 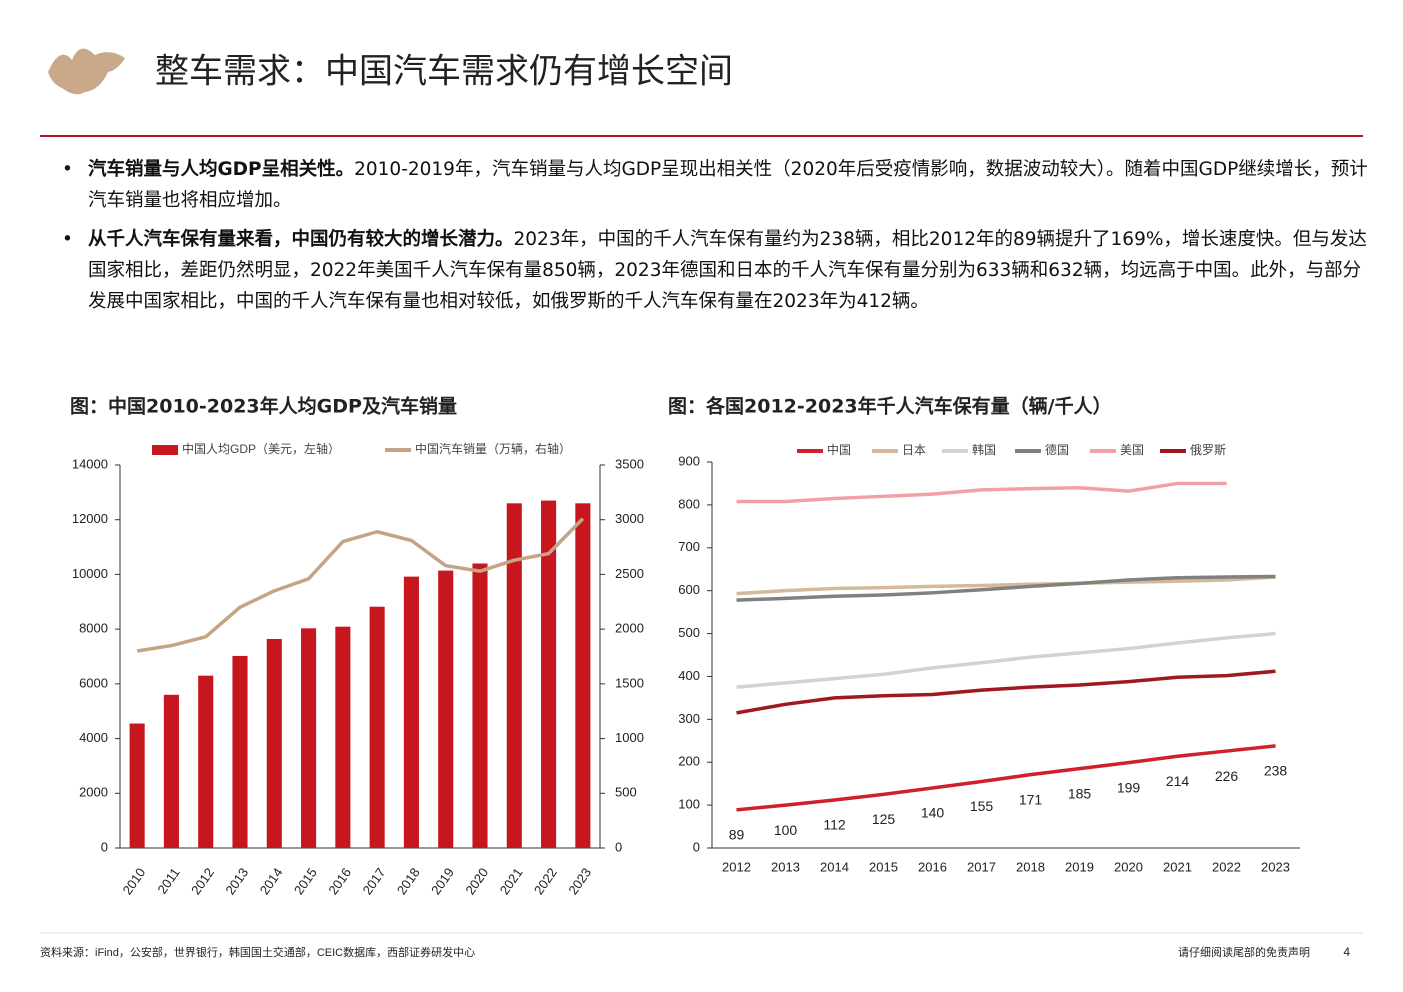 I want to click on y-tick-label: 600, so click(x=689, y=589).